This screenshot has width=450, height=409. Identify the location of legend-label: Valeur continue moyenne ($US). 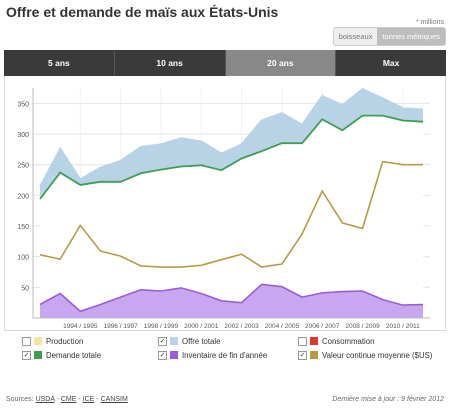
(377, 355).